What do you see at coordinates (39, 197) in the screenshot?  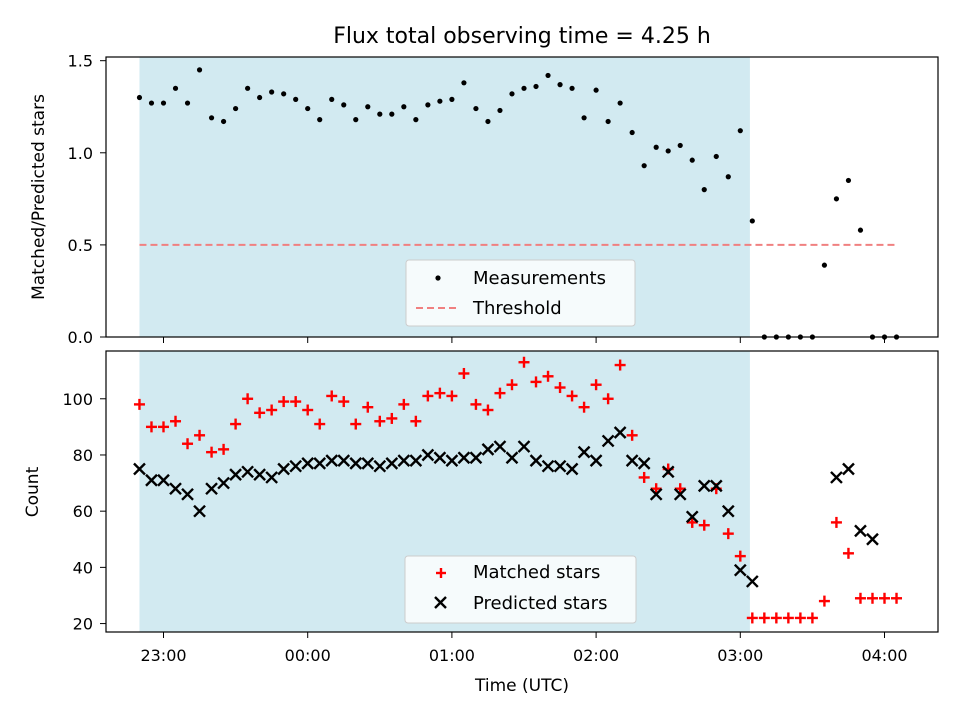 I see `top-y-axis-label: Matched/Predicted stars` at bounding box center [39, 197].